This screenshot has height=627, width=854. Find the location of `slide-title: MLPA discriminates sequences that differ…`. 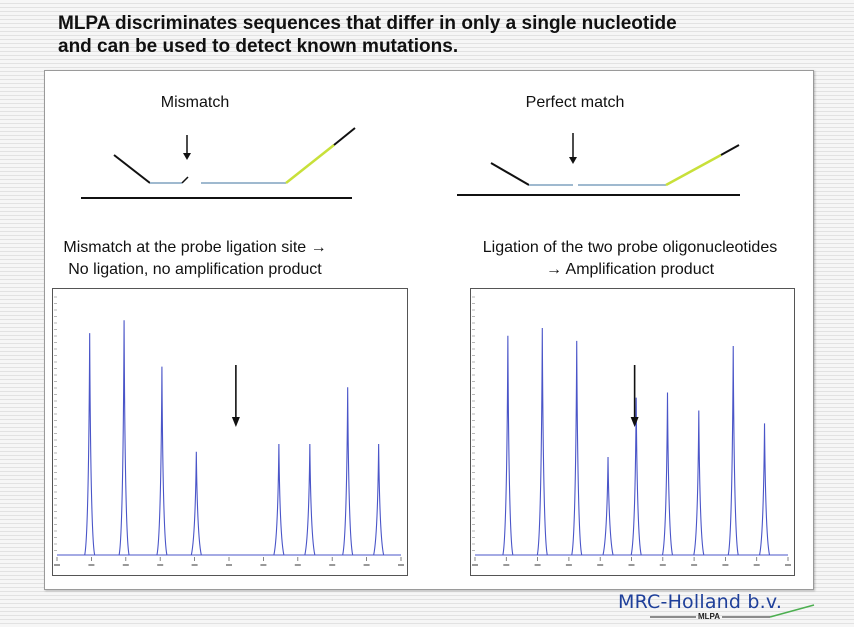

slide-title: MLPA discriminates sequences that differ… is located at coordinates (448, 35).